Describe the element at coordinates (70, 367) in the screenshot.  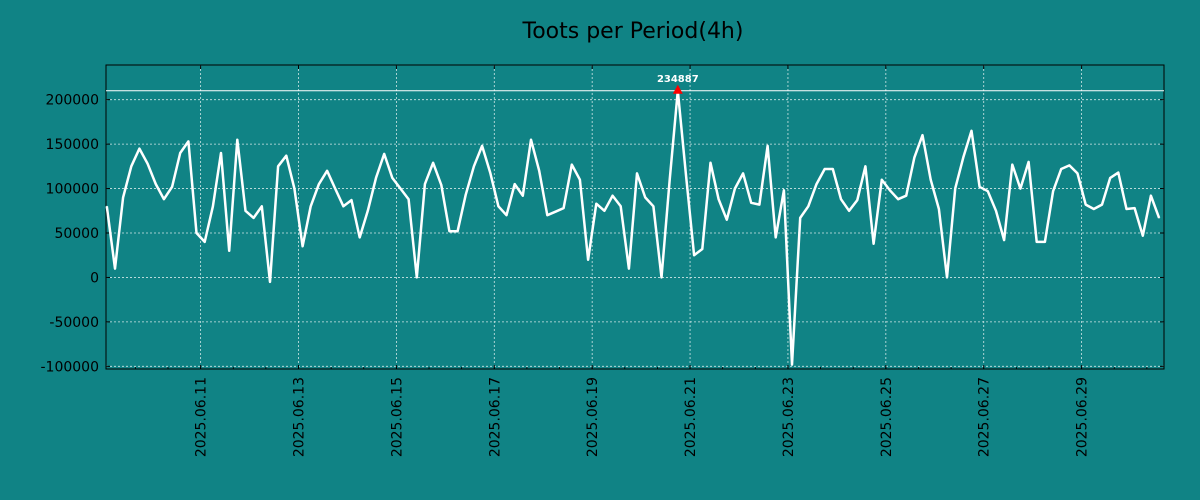
I see `y-tick-label: -100000` at that location.